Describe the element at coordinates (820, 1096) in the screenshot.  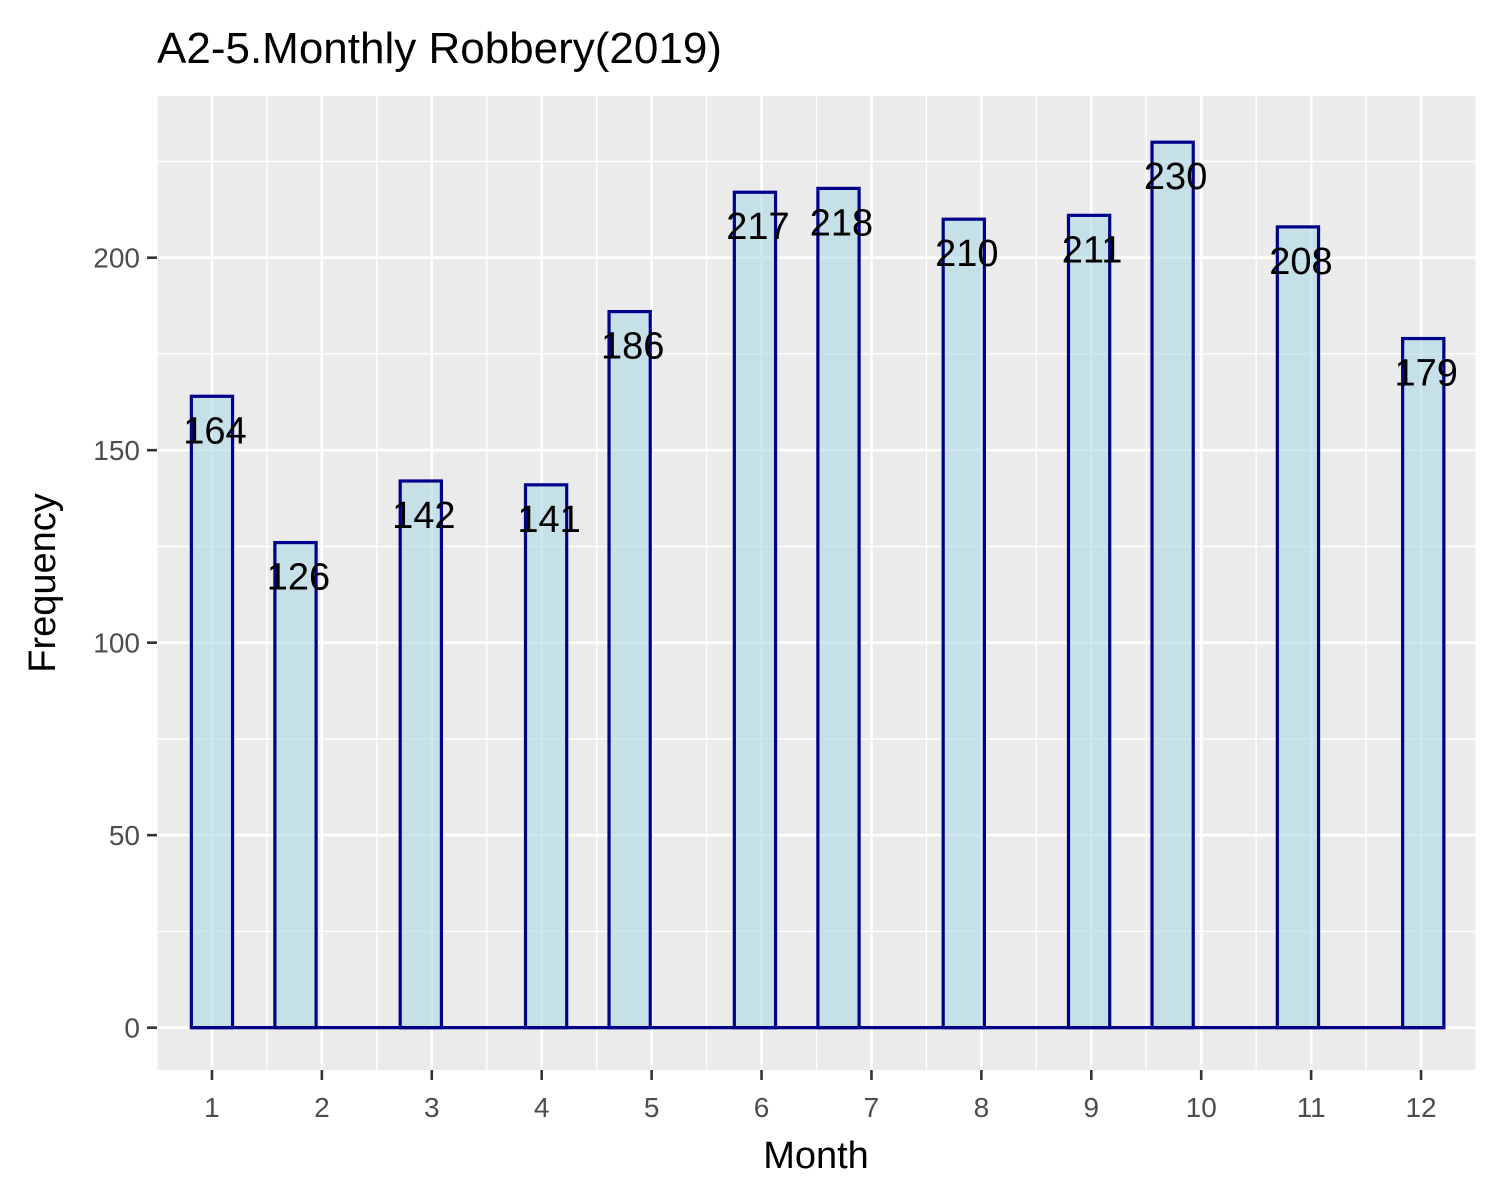
I see `x-axis: 1 2 3 4 5 6 7 8 9 10 11 12` at that location.